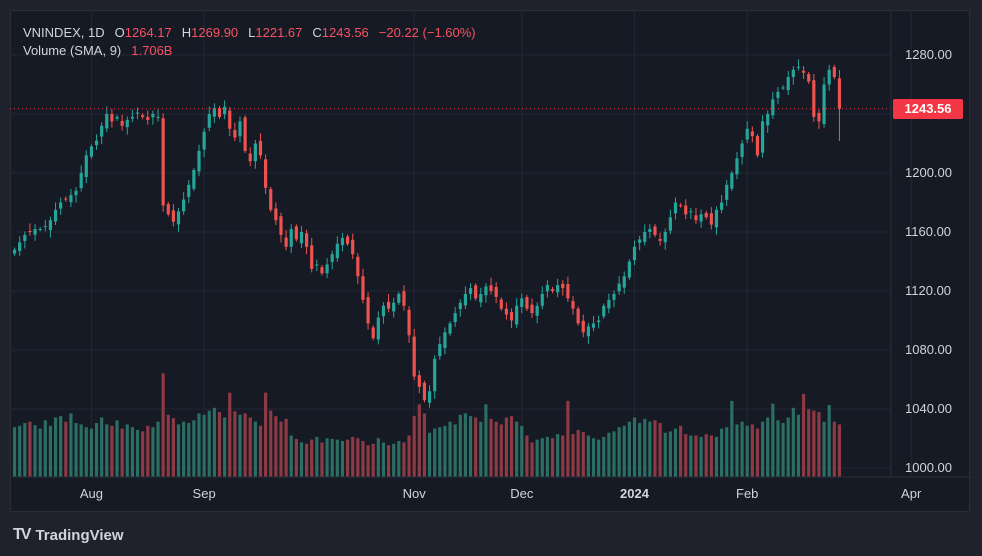 Image resolution: width=982 pixels, height=556 pixels. I want to click on tradingview-logo-icon: TV, so click(22, 534).